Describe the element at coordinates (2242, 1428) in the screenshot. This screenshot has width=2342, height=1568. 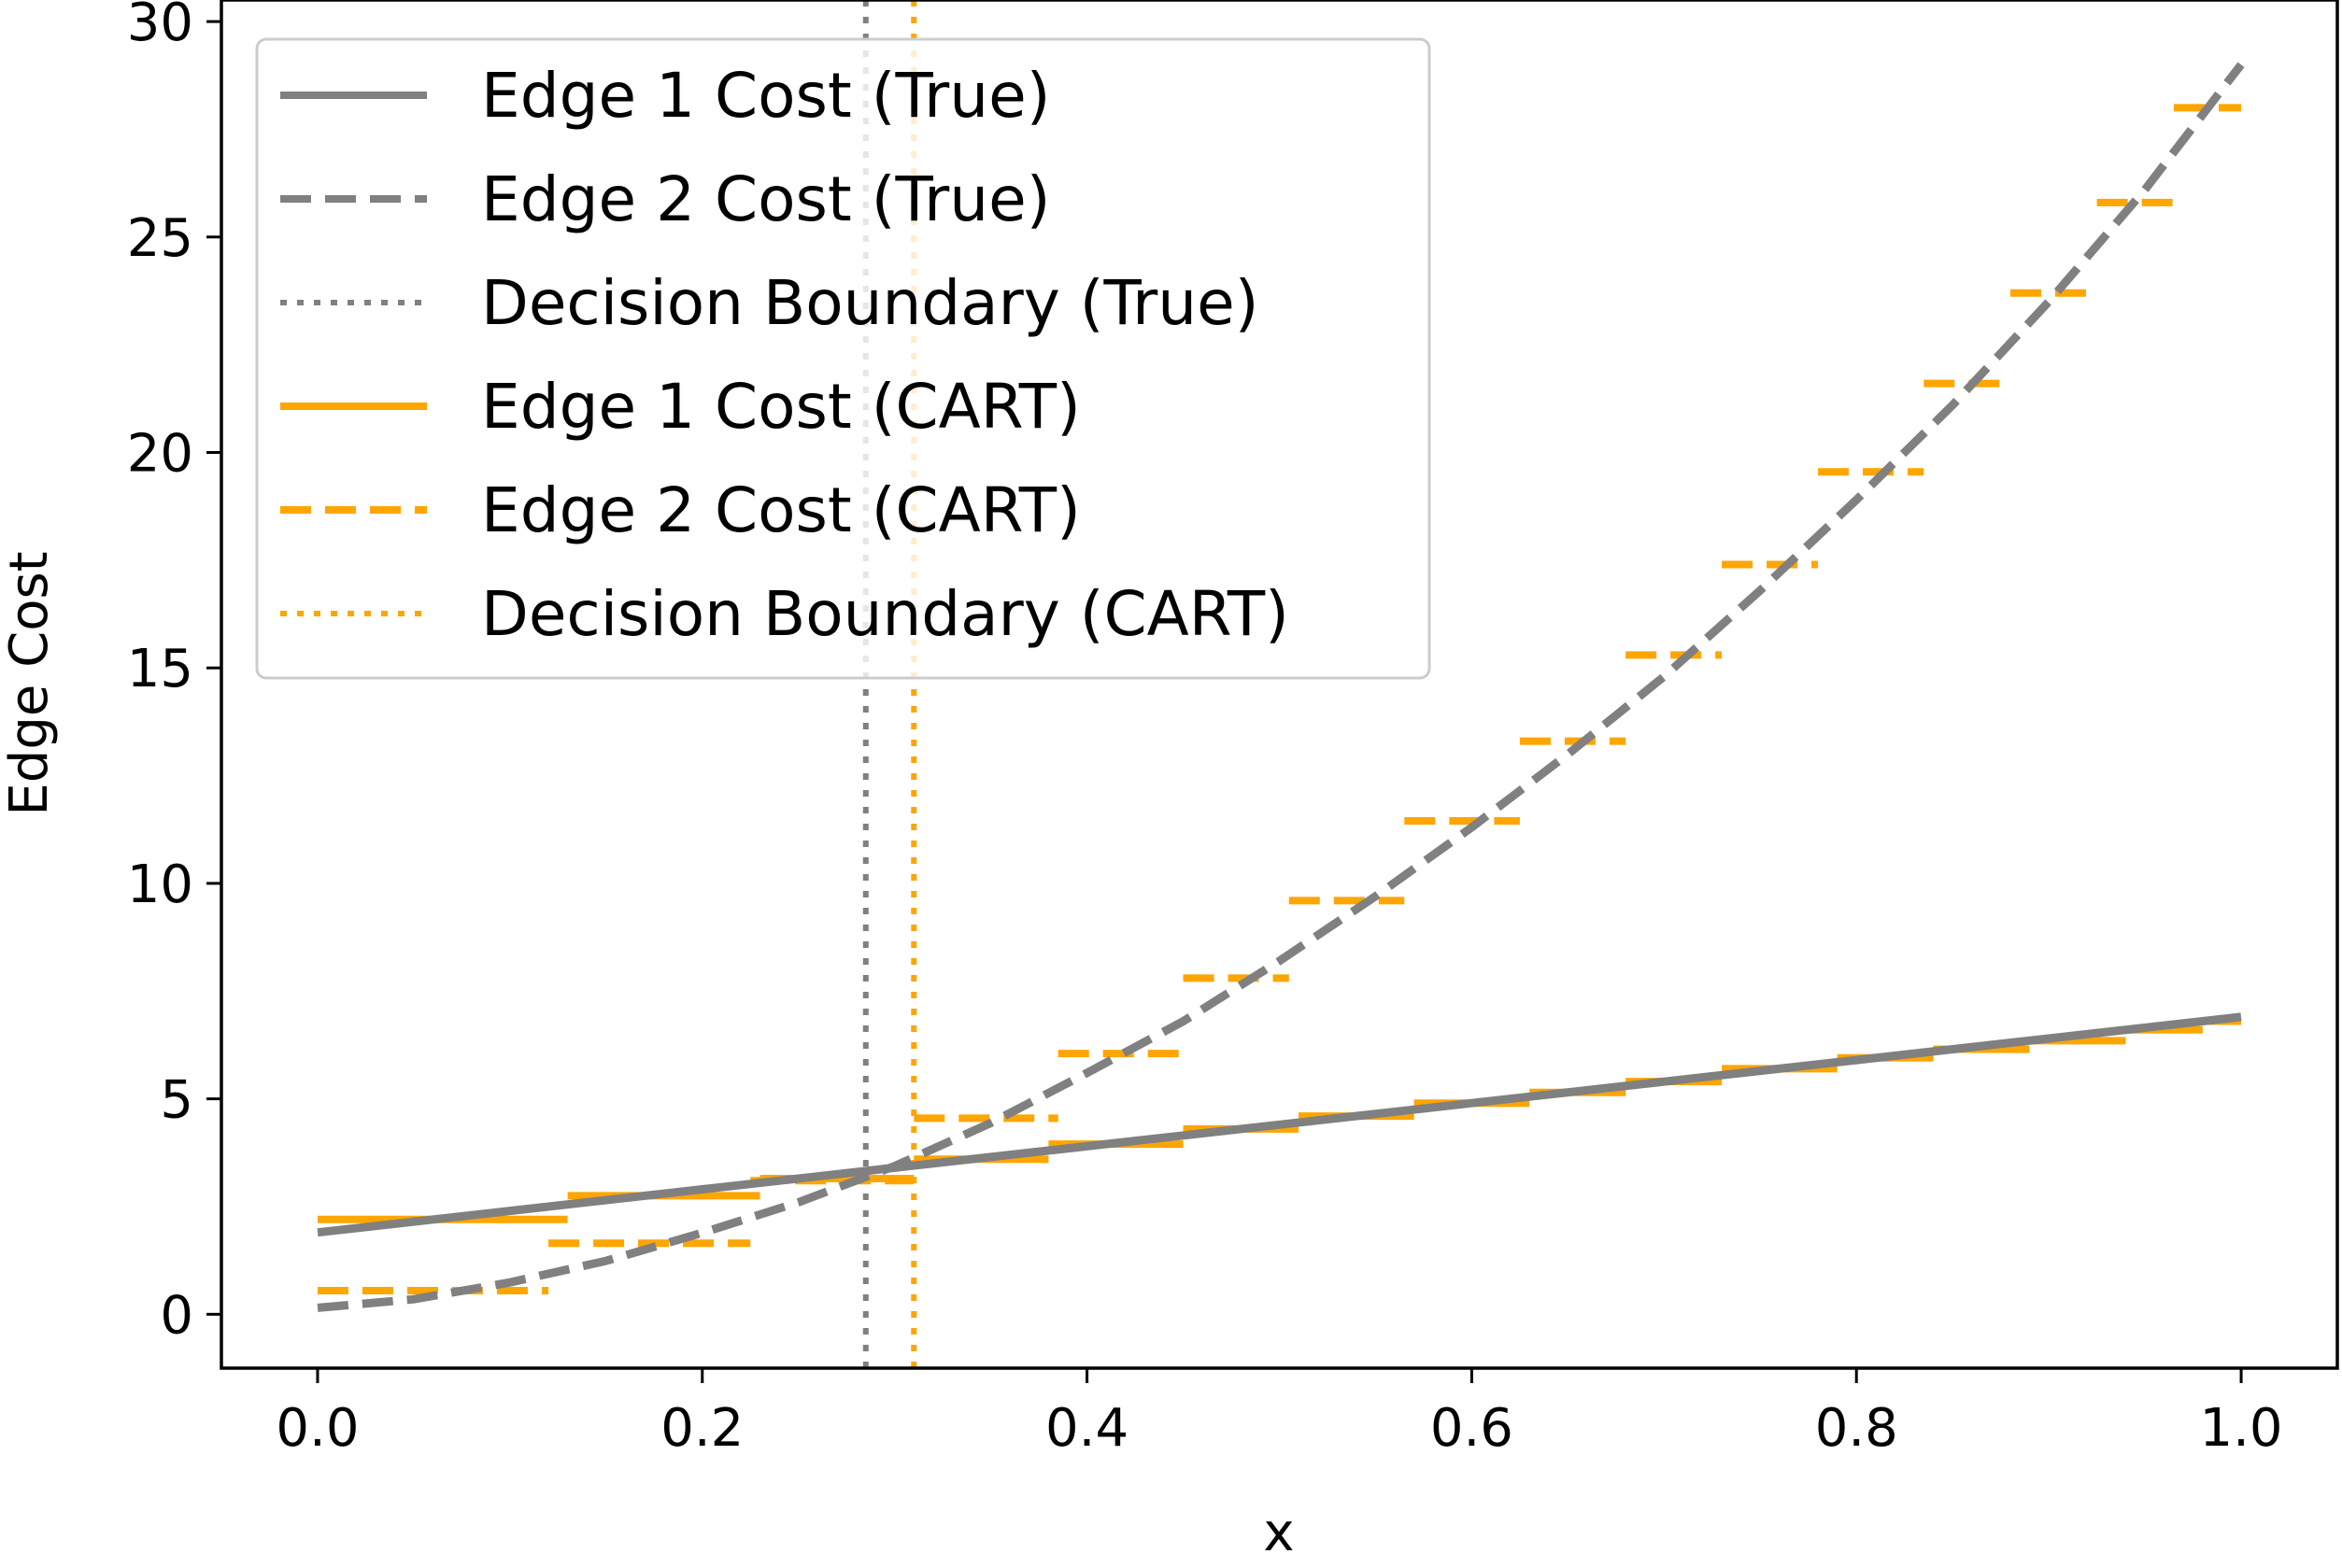
I see `x-tick-label: 1.0` at that location.